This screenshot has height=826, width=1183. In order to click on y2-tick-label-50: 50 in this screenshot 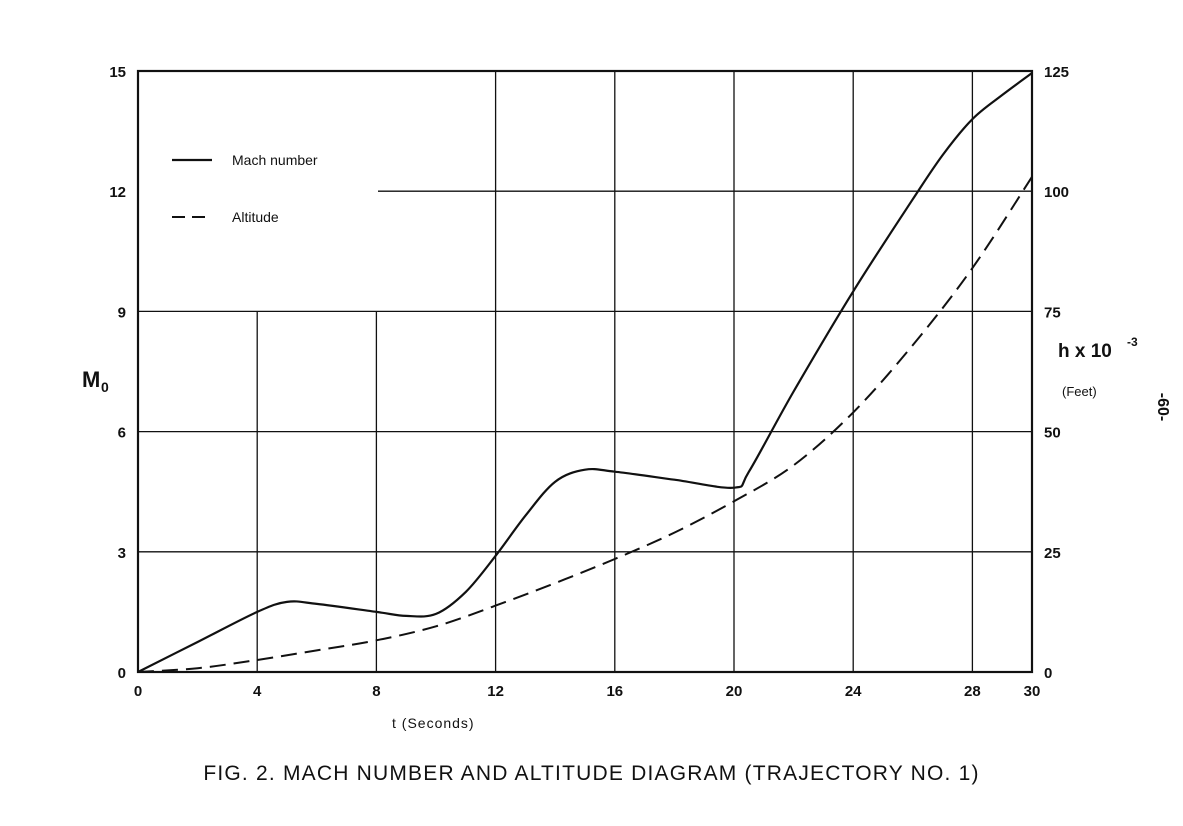, I will do `click(1052, 433)`.